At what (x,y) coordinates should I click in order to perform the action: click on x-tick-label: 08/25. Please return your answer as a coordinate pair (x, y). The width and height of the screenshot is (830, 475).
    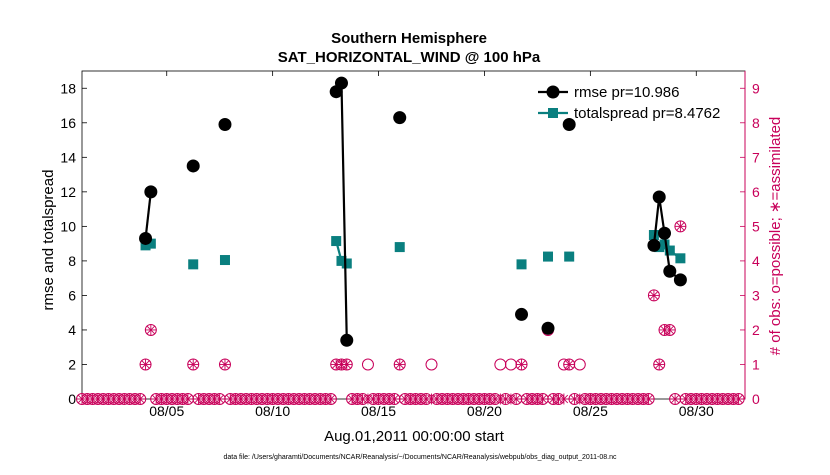
    Looking at the image, I should click on (590, 411).